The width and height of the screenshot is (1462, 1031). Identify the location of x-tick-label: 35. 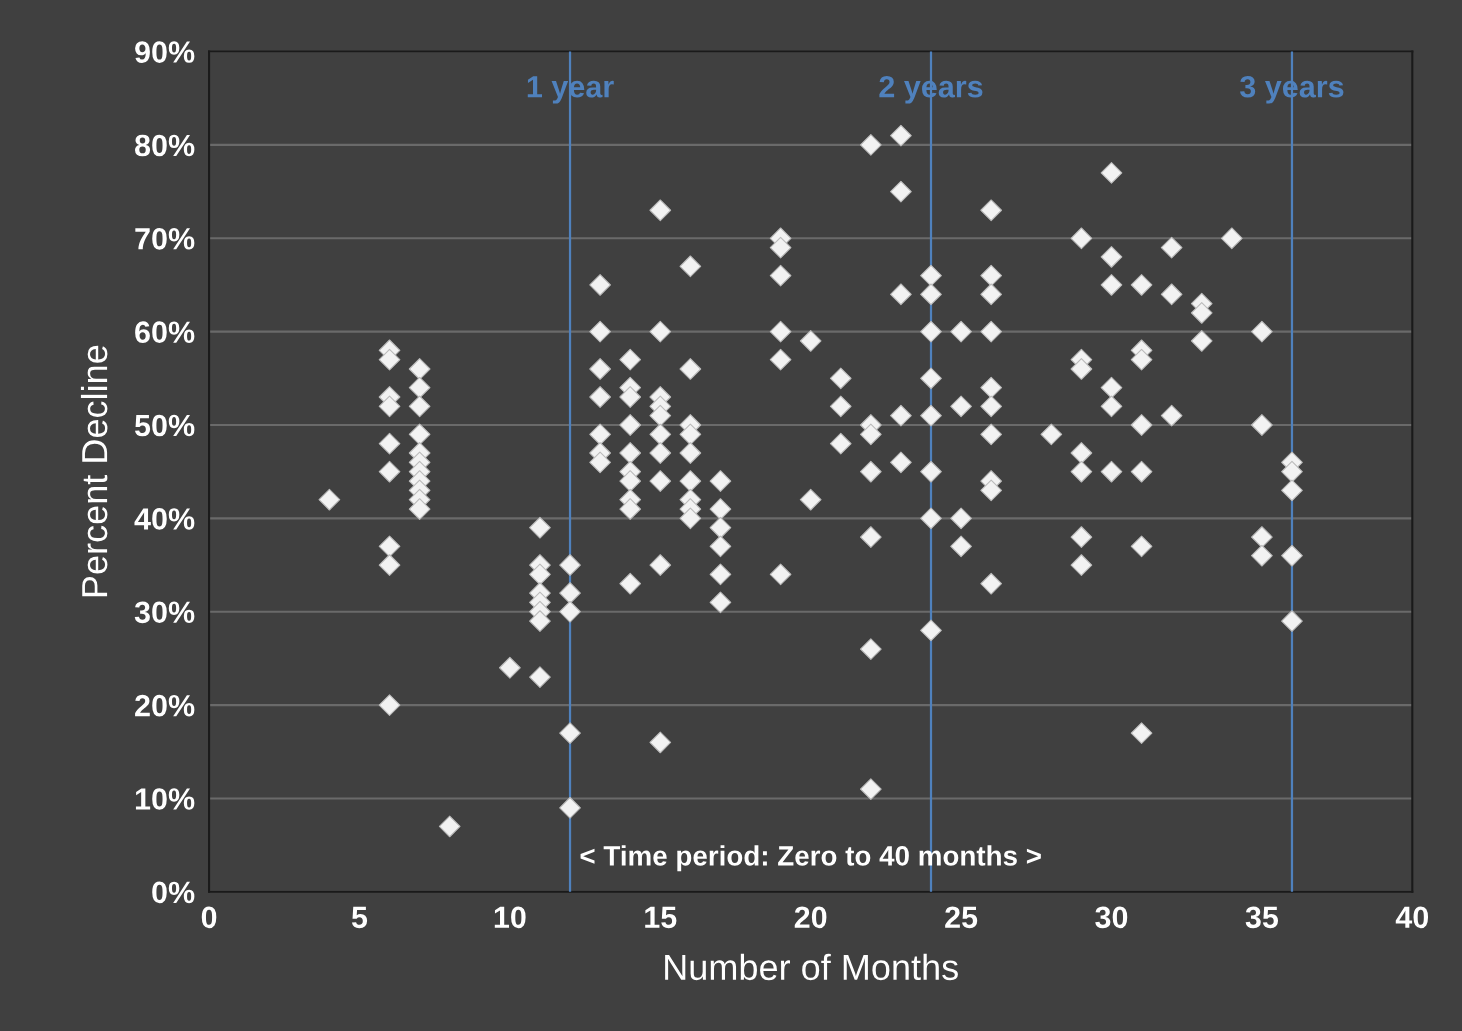
(1262, 917).